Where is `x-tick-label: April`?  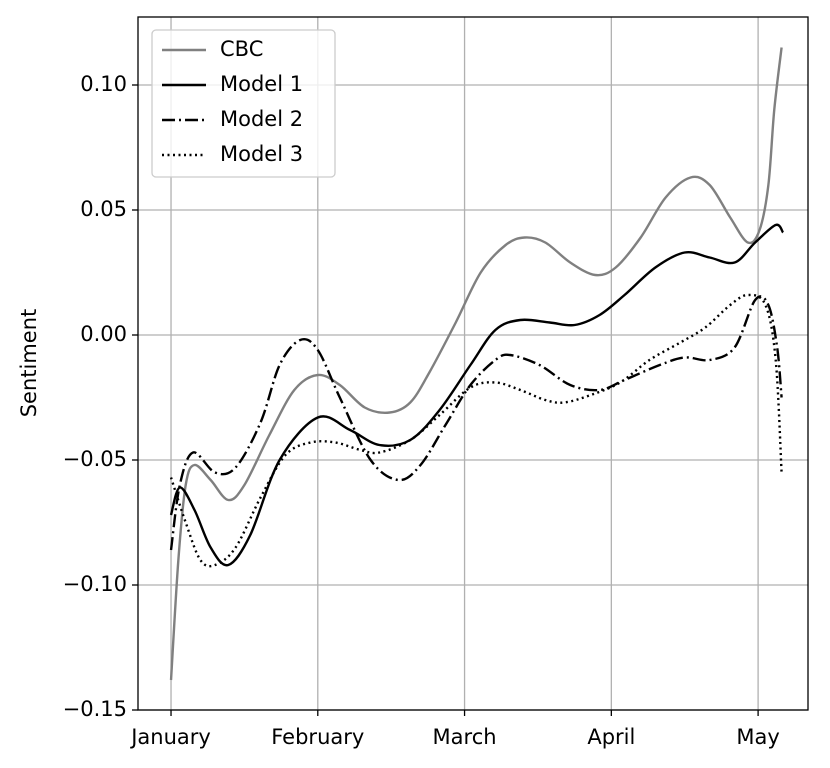 x-tick-label: April is located at coordinates (611, 737).